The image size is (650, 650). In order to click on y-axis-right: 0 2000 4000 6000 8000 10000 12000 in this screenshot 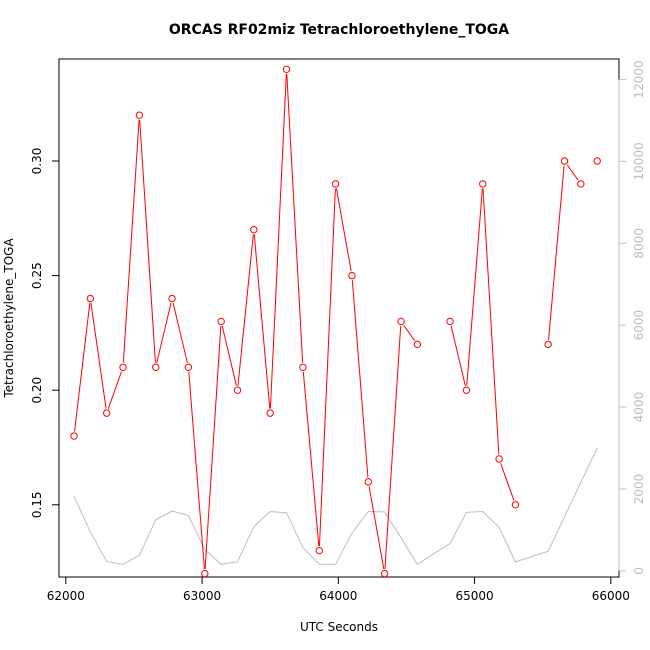, I will do `click(632, 317)`.